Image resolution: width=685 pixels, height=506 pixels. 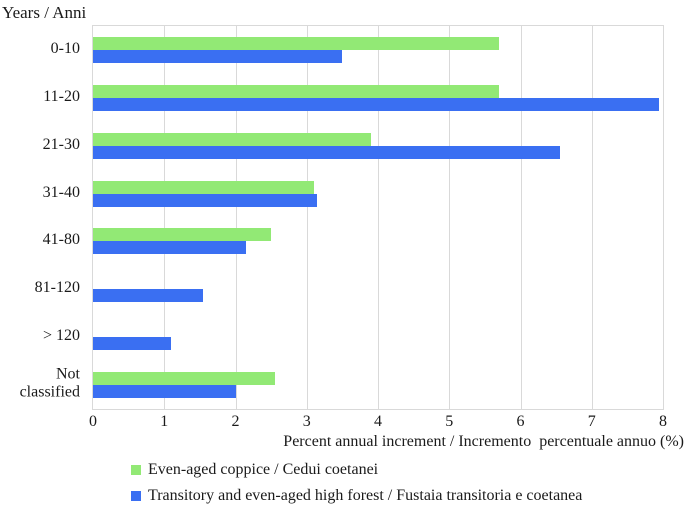 I want to click on category-label: > 120, so click(x=61, y=335).